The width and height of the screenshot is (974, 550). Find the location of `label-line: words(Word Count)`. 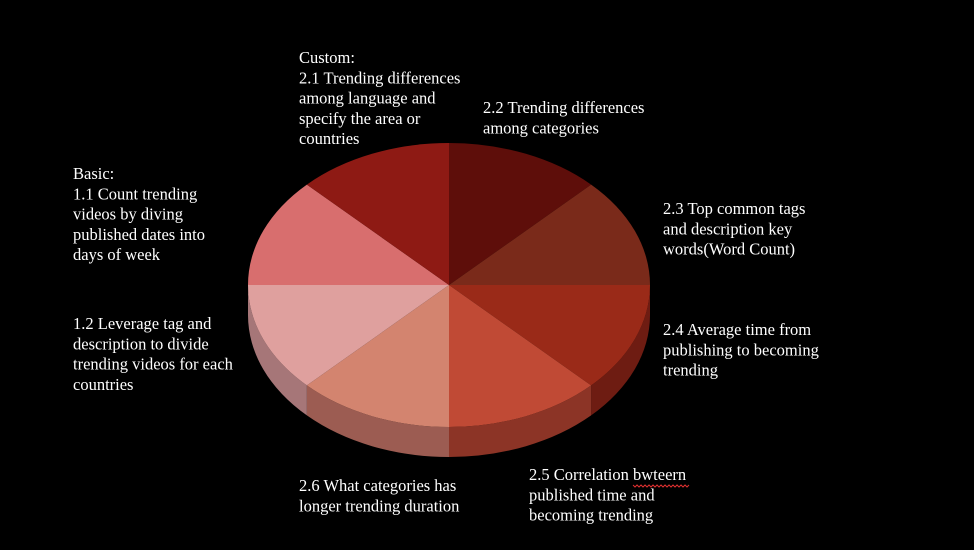

label-line: words(Word Count) is located at coordinates (729, 249).